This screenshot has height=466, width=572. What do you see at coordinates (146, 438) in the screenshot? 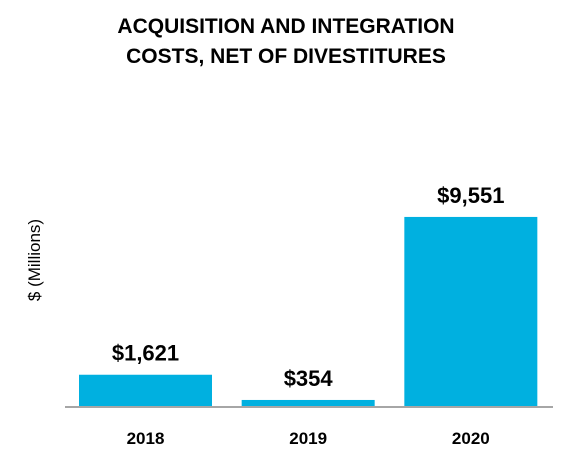
I see `x-tick-label-2018: 2018` at bounding box center [146, 438].